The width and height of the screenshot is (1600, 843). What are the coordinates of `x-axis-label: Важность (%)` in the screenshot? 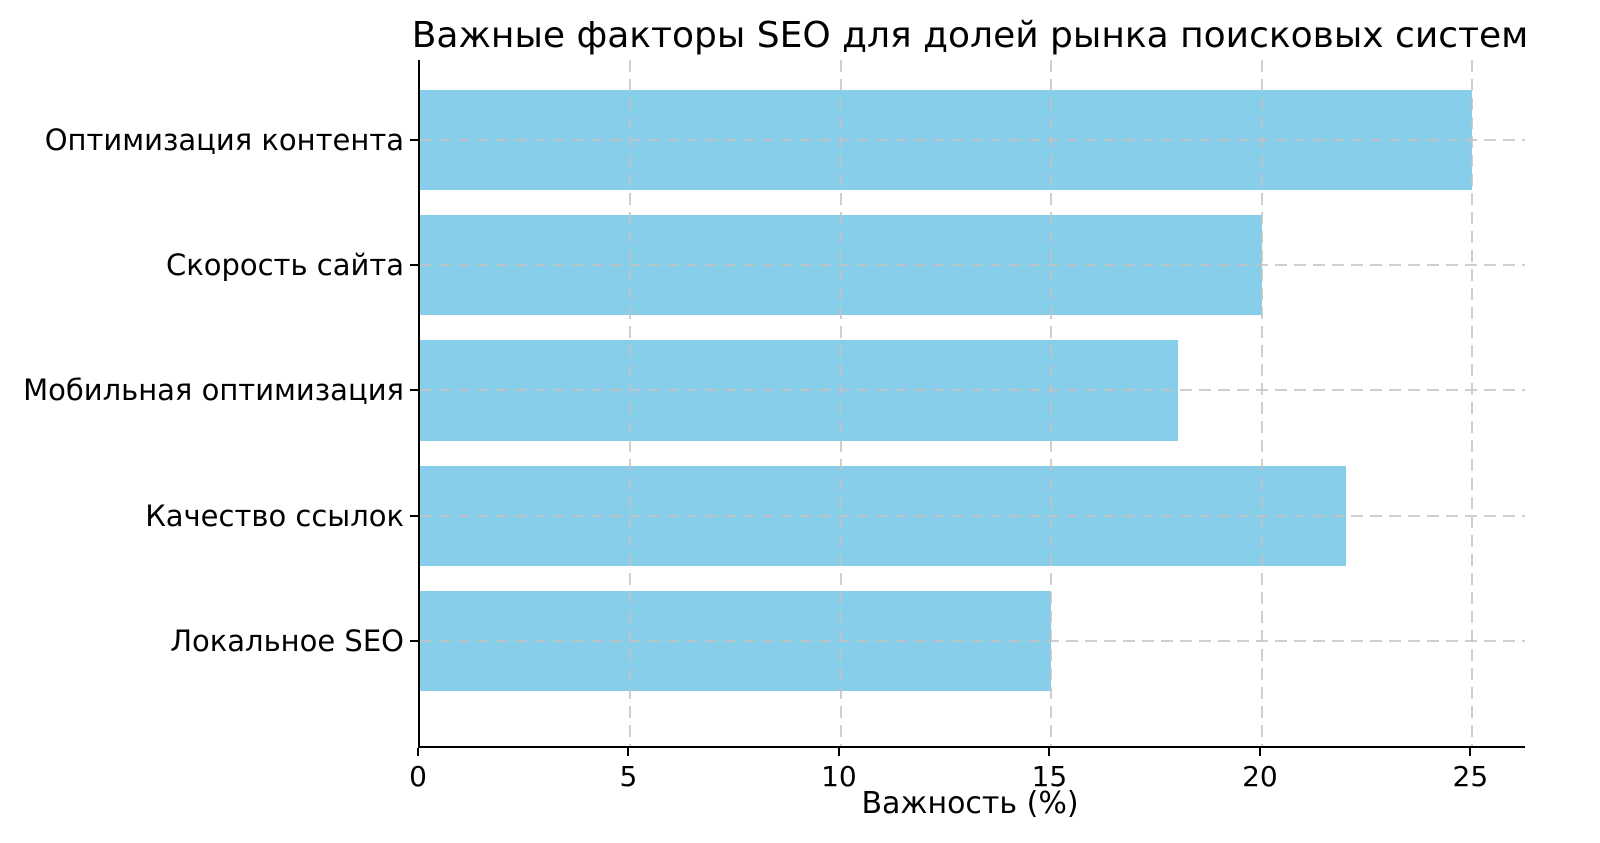 It's located at (970, 803).